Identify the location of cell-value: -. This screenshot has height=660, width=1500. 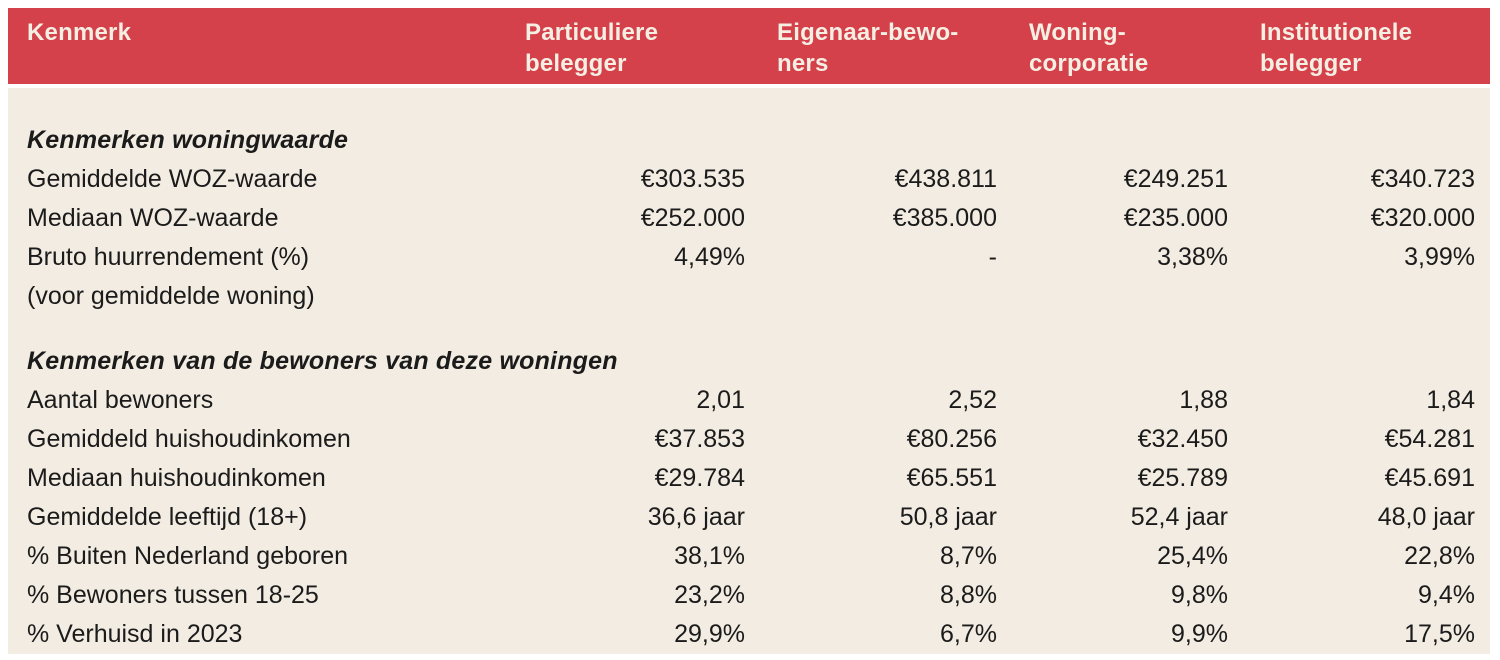
(992, 257).